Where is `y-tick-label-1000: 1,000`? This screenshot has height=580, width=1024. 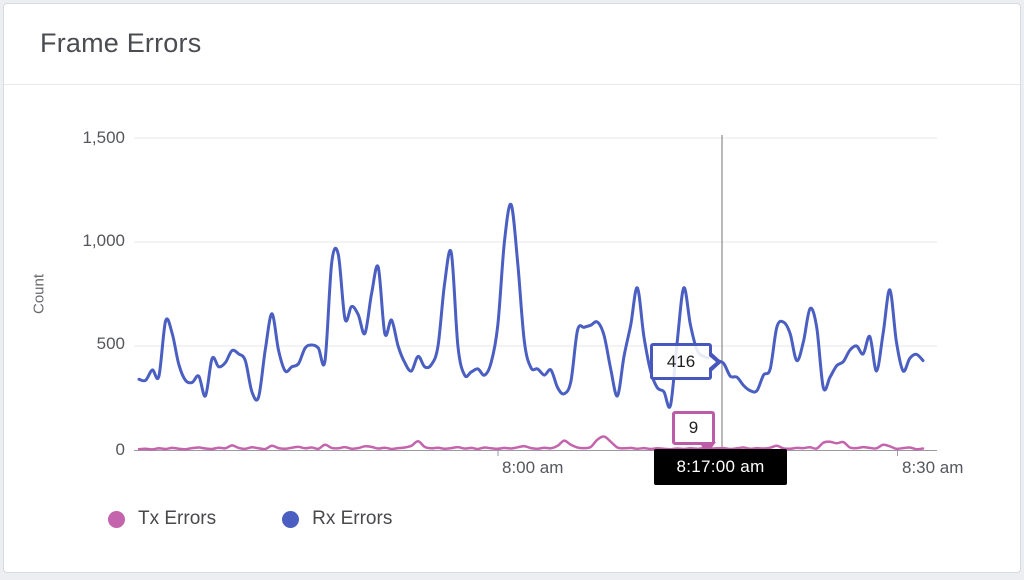 y-tick-label-1000: 1,000 is located at coordinates (103, 240).